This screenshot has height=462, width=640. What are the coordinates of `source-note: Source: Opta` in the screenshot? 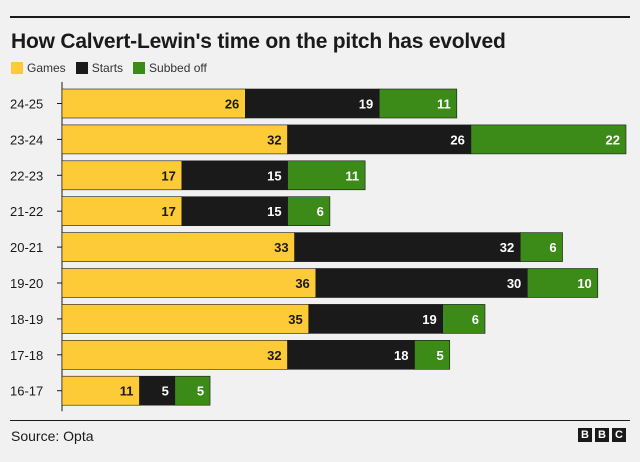 It's located at (52, 436).